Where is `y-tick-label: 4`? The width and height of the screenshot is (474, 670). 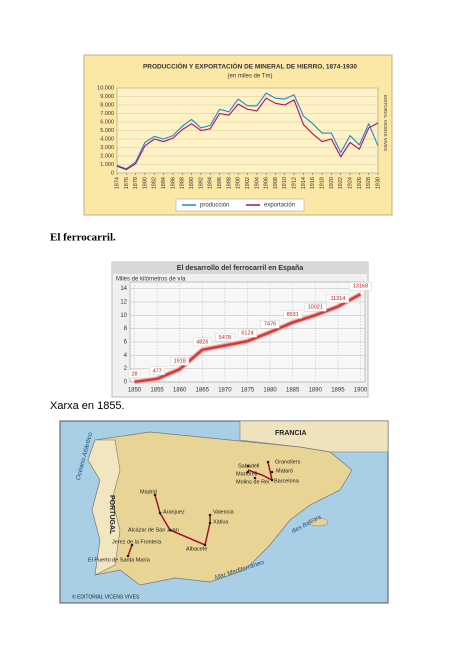 y-tick-label: 4 is located at coordinates (126, 356).